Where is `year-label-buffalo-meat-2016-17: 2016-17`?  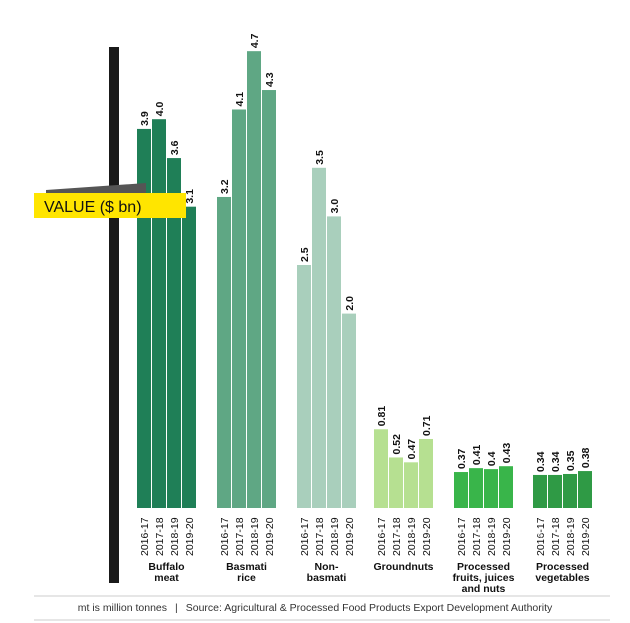
year-label-buffalo-meat-2016-17: 2016-17 is located at coordinates (145, 536).